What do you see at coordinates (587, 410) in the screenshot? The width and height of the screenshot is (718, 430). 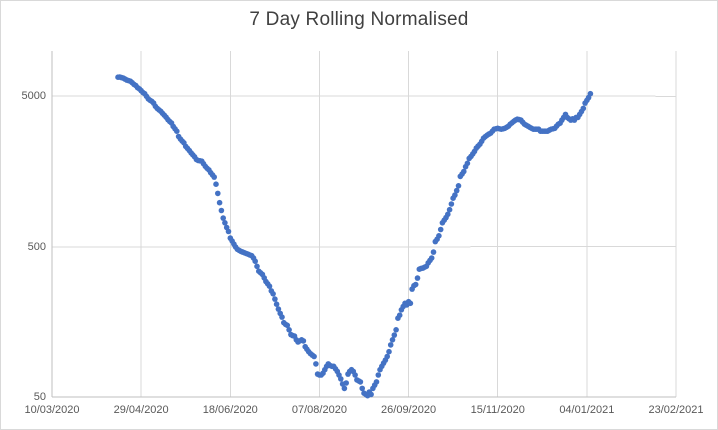 I see `x-axis-label: 04/01/2021` at bounding box center [587, 410].